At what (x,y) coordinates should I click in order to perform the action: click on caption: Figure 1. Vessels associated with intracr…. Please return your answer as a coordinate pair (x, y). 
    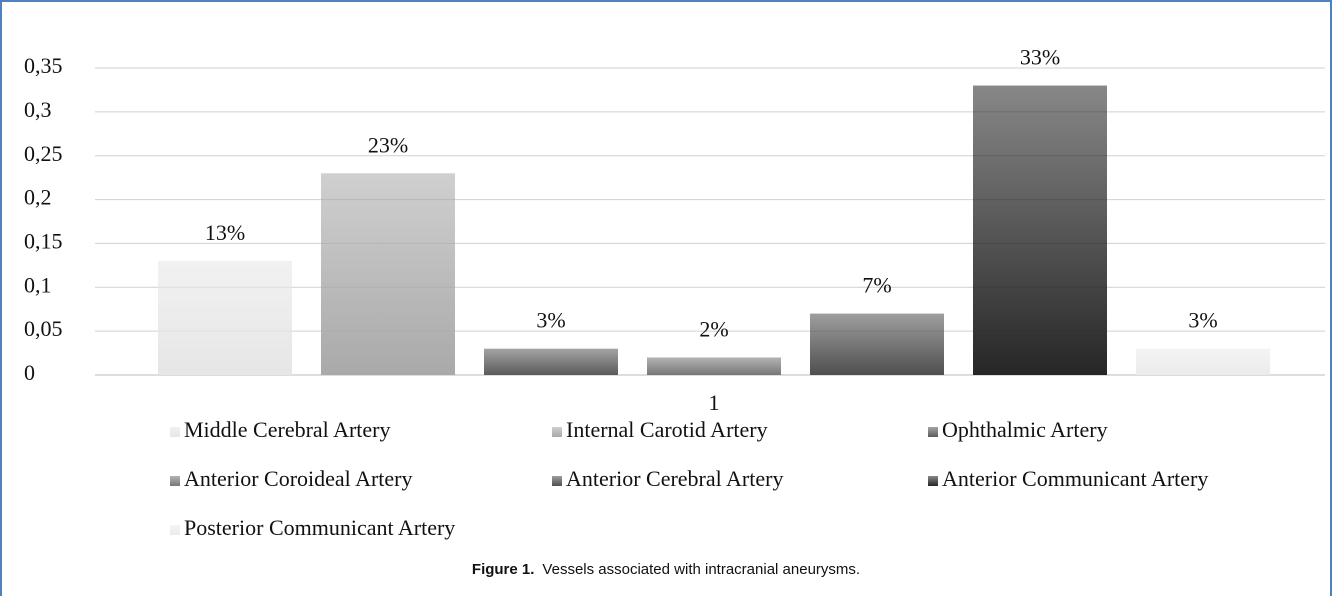
    Looking at the image, I should click on (666, 569).